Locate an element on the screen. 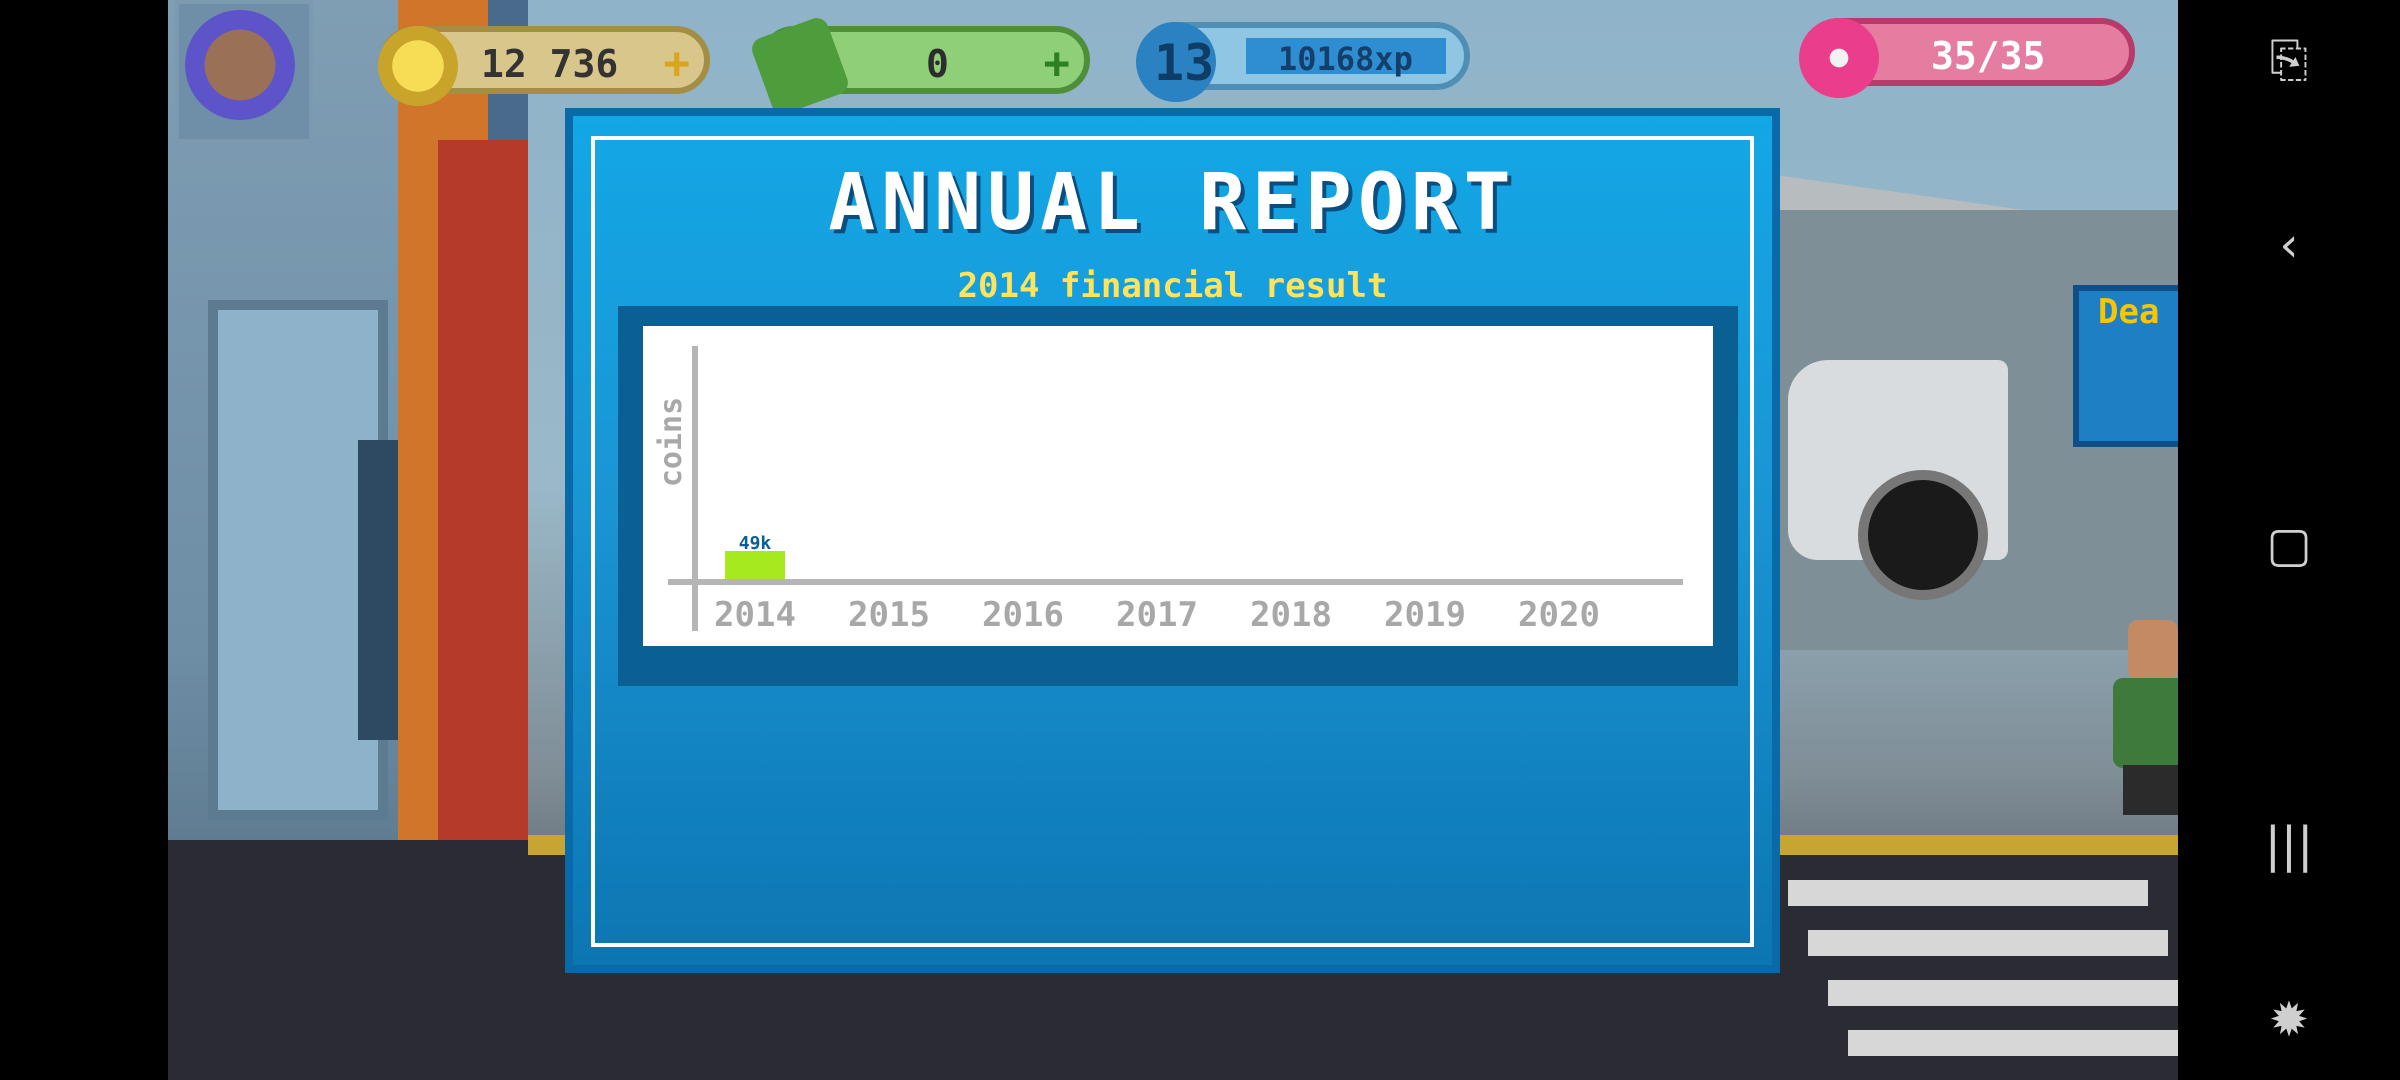 The image size is (2400, 1080). system-nav-bar: ⎘ ‹ ▢ ||| ✹ is located at coordinates (2289, 540).